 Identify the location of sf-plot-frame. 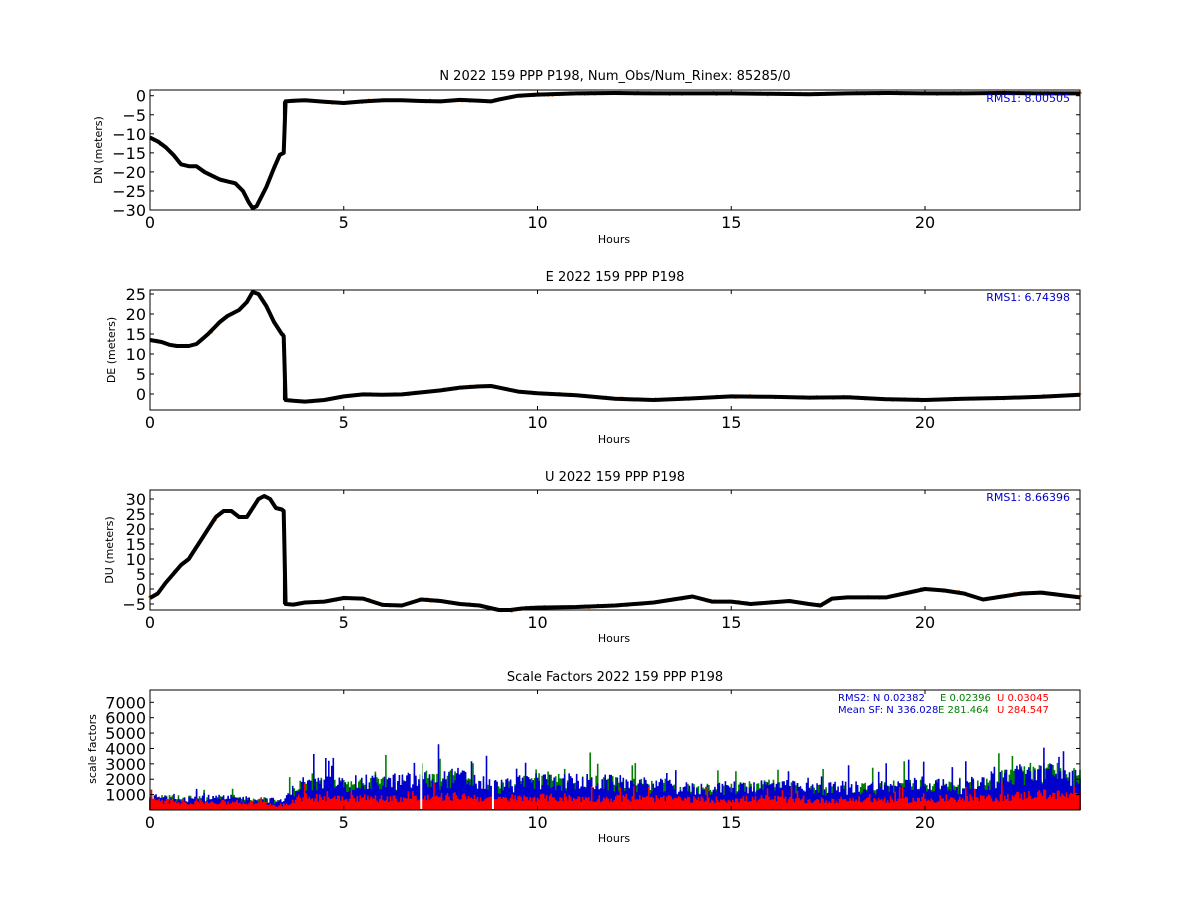
(615, 750).